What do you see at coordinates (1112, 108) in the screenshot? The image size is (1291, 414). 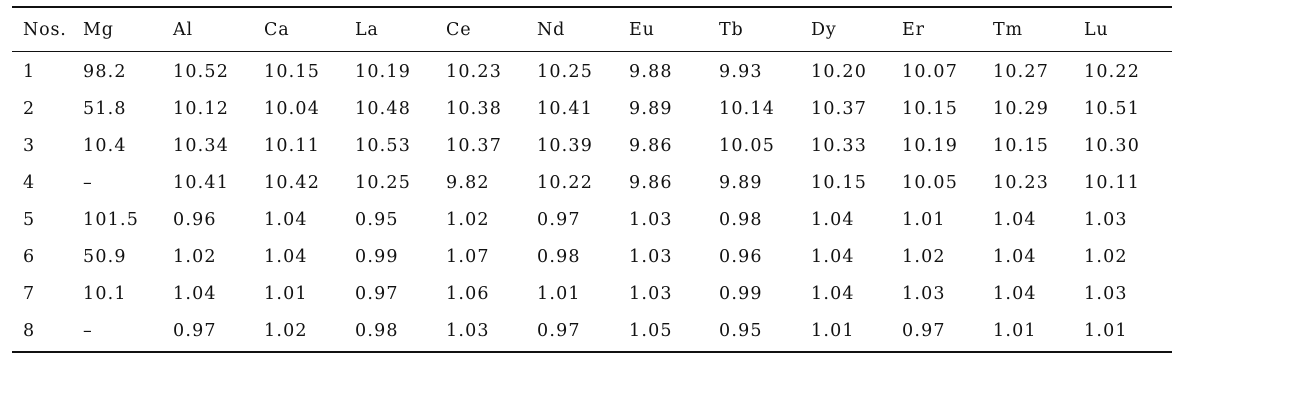 I see `cell-lu: 10.51` at bounding box center [1112, 108].